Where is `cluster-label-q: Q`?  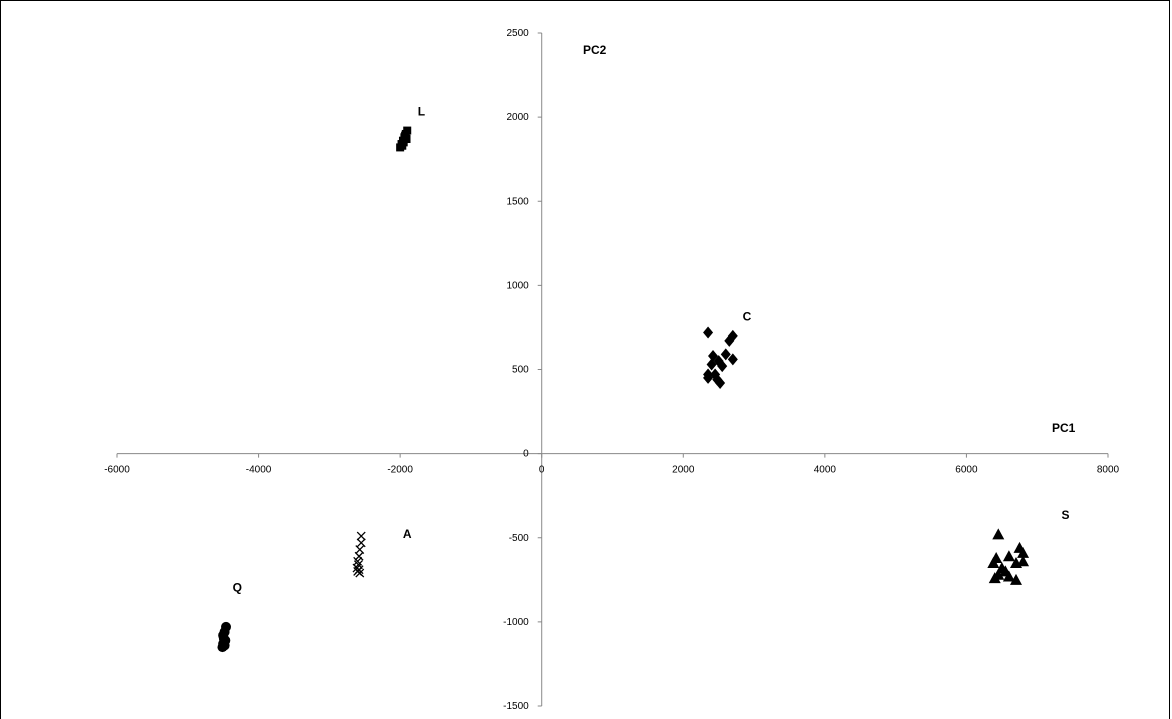 cluster-label-q: Q is located at coordinates (237, 588).